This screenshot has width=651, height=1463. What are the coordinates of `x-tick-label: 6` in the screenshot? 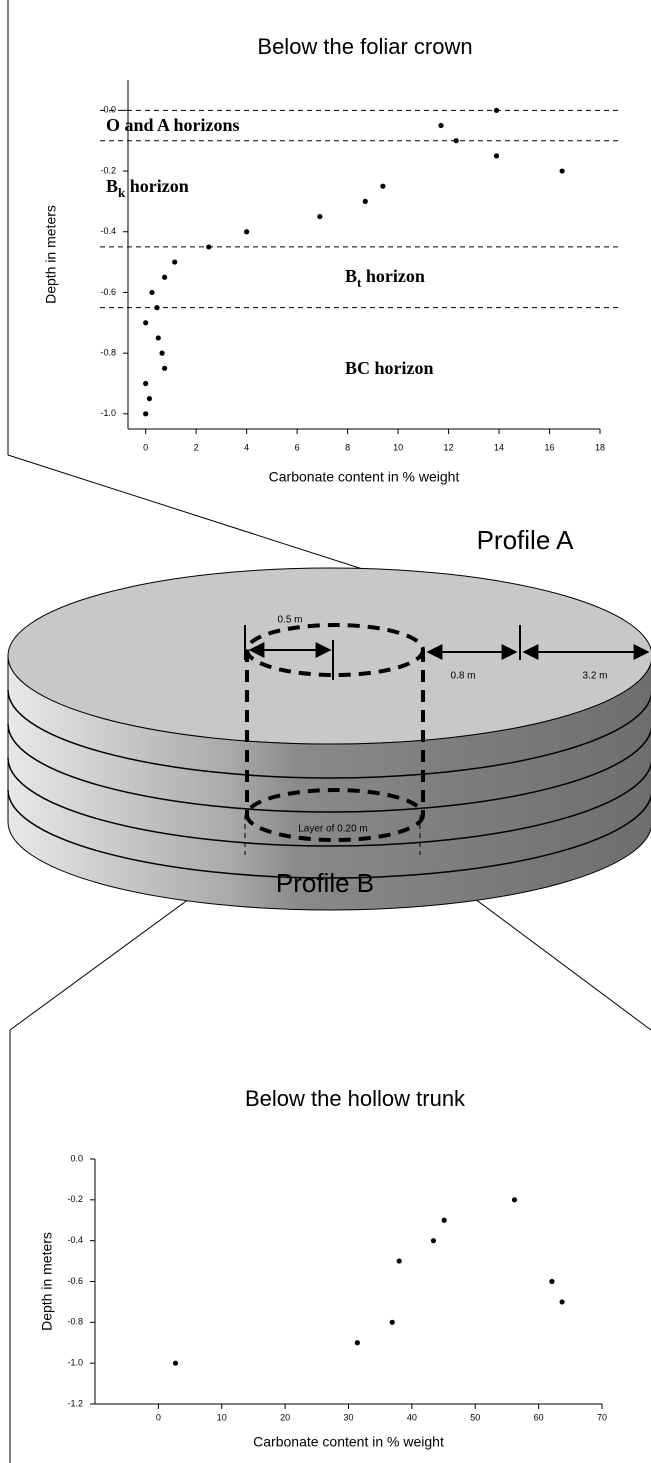 It's located at (297, 447).